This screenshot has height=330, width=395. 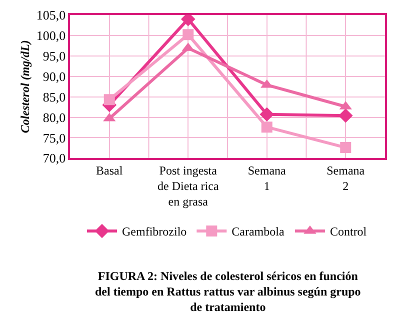 I want to click on y-tick-label: 80,0, so click(x=54, y=117).